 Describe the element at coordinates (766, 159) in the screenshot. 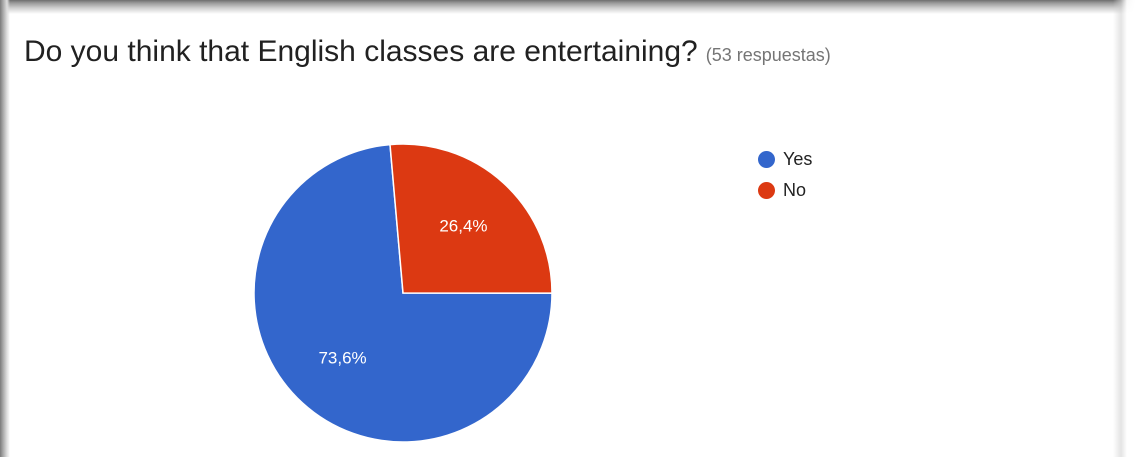

I see `legend-swatch-yes` at that location.